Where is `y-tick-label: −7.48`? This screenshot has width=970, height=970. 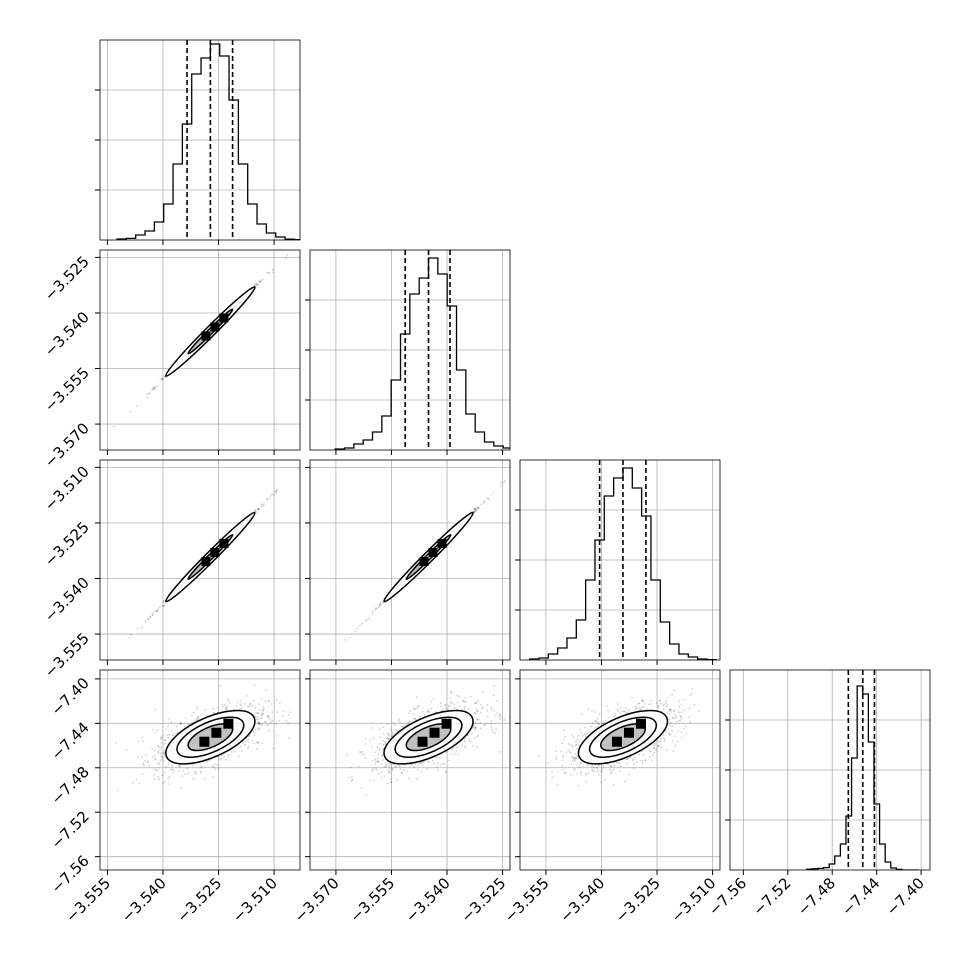 y-tick-label: −7.48 is located at coordinates (70, 785).